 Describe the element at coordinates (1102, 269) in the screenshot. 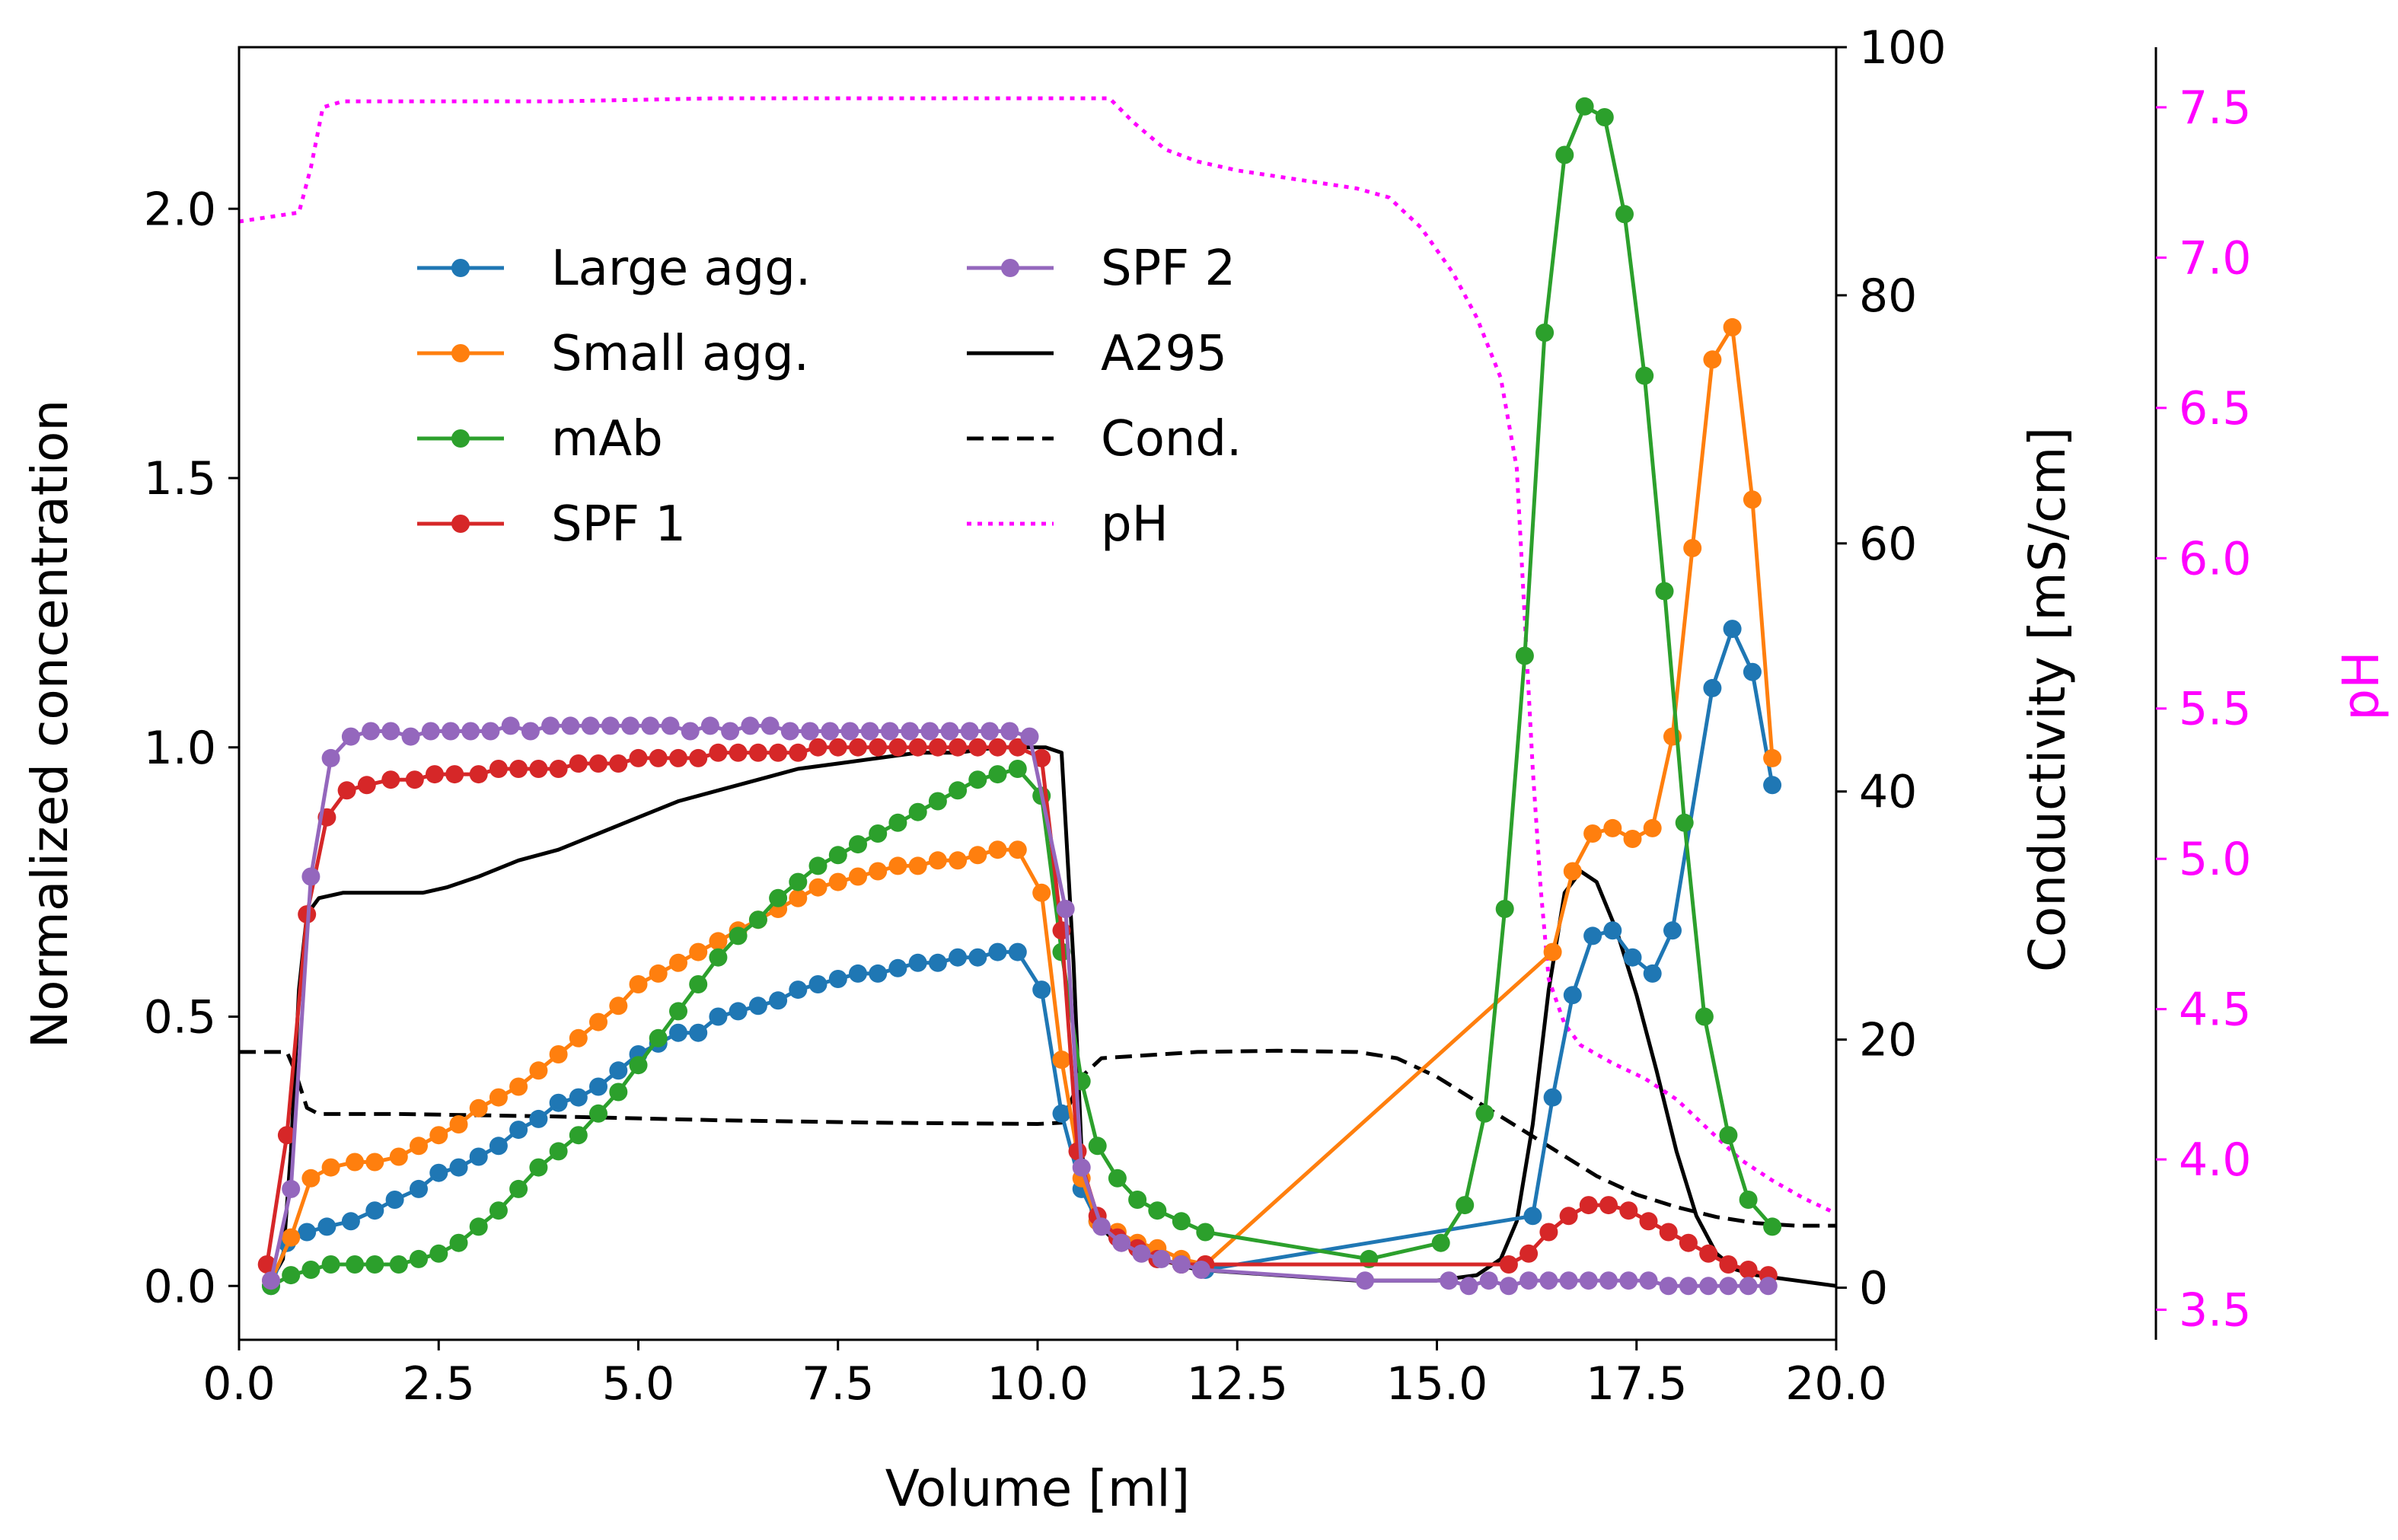

I see `legend-item-spf-2: SPF 2` at that location.